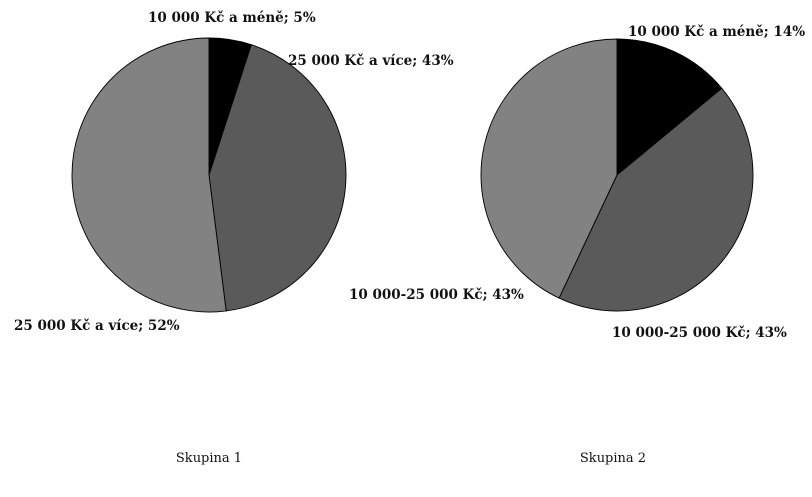  Describe the element at coordinates (716, 32) in the screenshot. I see `slice-label-chart2-slice1: 10 000 Kč a méně; 14%` at that location.